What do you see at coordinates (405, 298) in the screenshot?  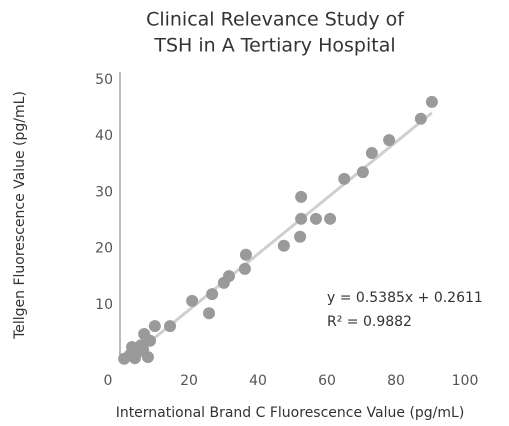 I see `annotation: y = 0.5385x + 0.2611` at bounding box center [405, 298].